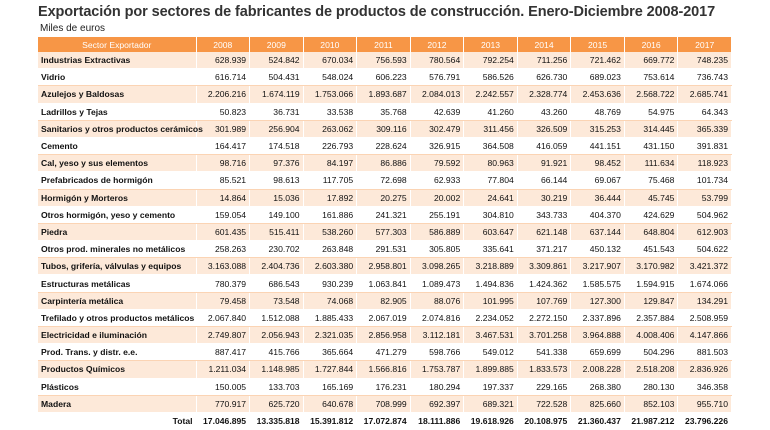 Image resolution: width=770 pixels, height=430 pixels. Describe the element at coordinates (73, 28) in the screenshot. I see `subtitle: Miles de euros` at that location.